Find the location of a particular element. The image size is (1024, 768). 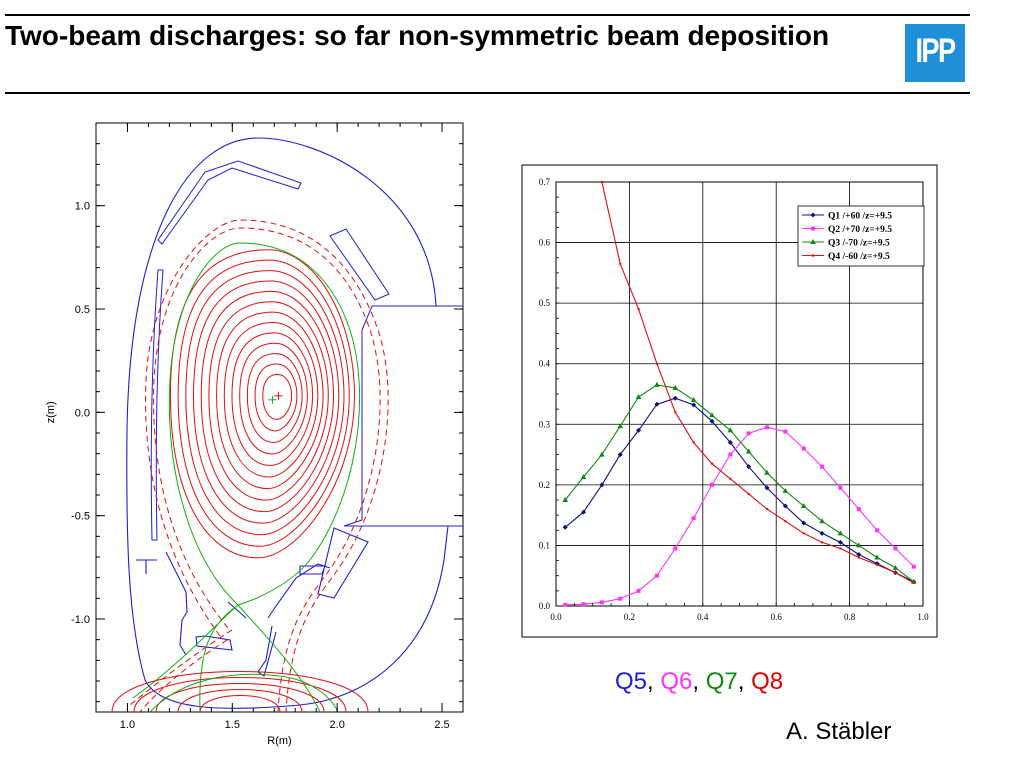

ipp-logo: IPP is located at coordinates (935, 53).